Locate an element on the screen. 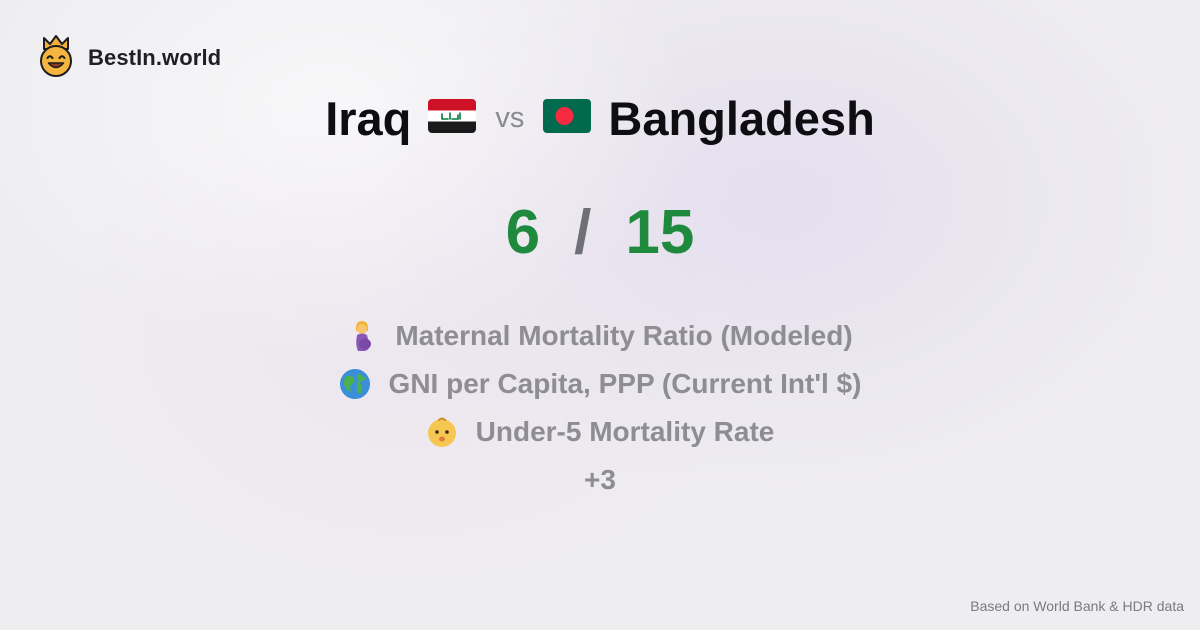 The image size is (1200, 630). left-score: 6 is located at coordinates (523, 232).